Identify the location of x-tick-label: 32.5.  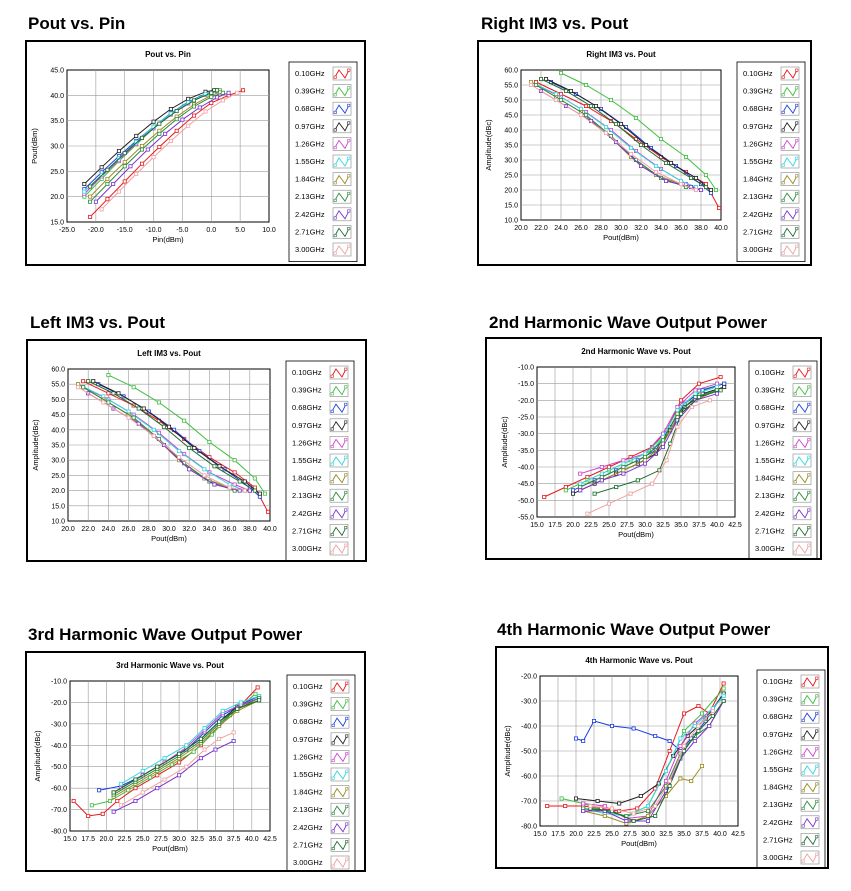
(666, 834).